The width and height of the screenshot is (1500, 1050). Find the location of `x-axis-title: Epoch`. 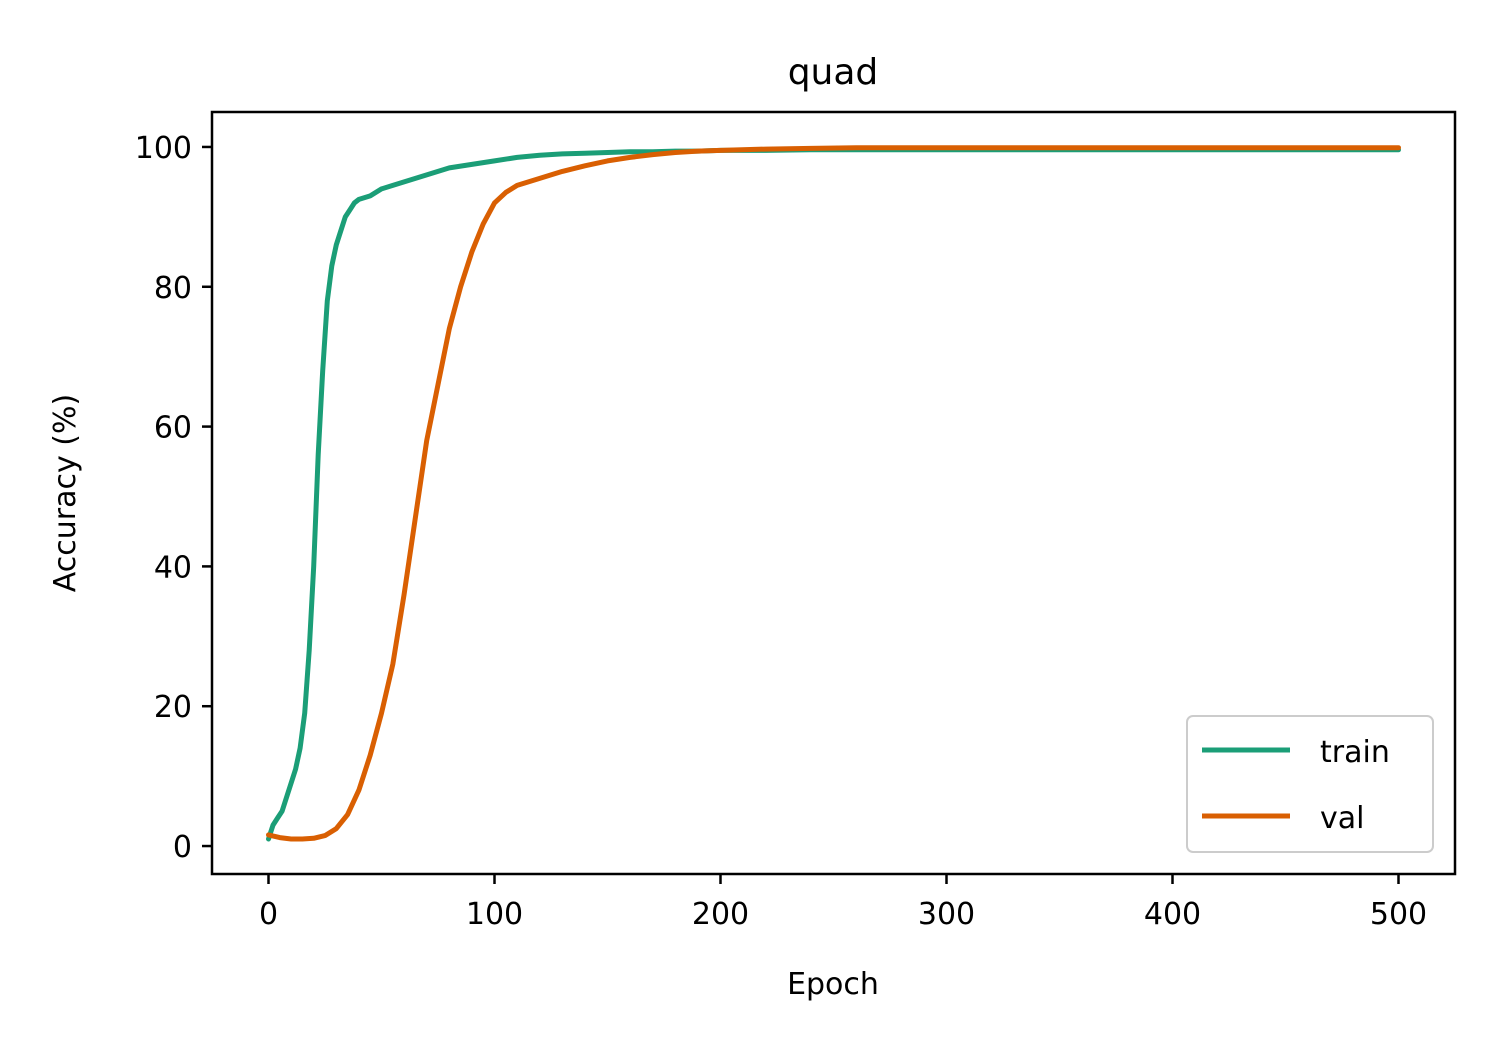

x-axis-title: Epoch is located at coordinates (833, 984).